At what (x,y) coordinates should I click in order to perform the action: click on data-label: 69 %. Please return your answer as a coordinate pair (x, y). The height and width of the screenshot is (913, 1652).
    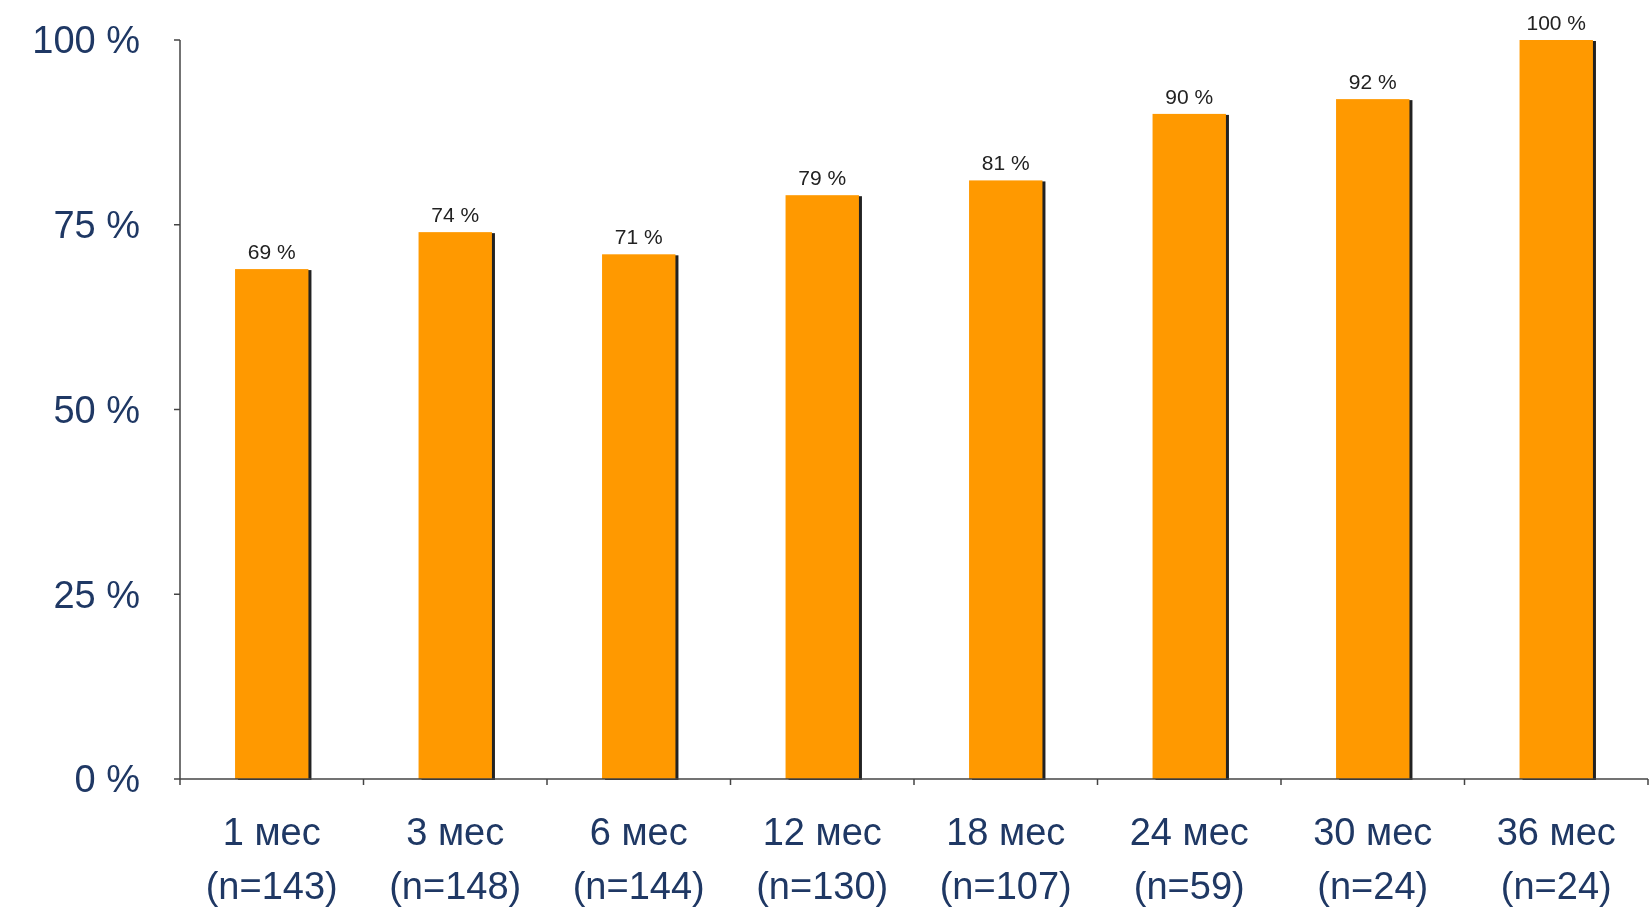
    Looking at the image, I should click on (271, 252).